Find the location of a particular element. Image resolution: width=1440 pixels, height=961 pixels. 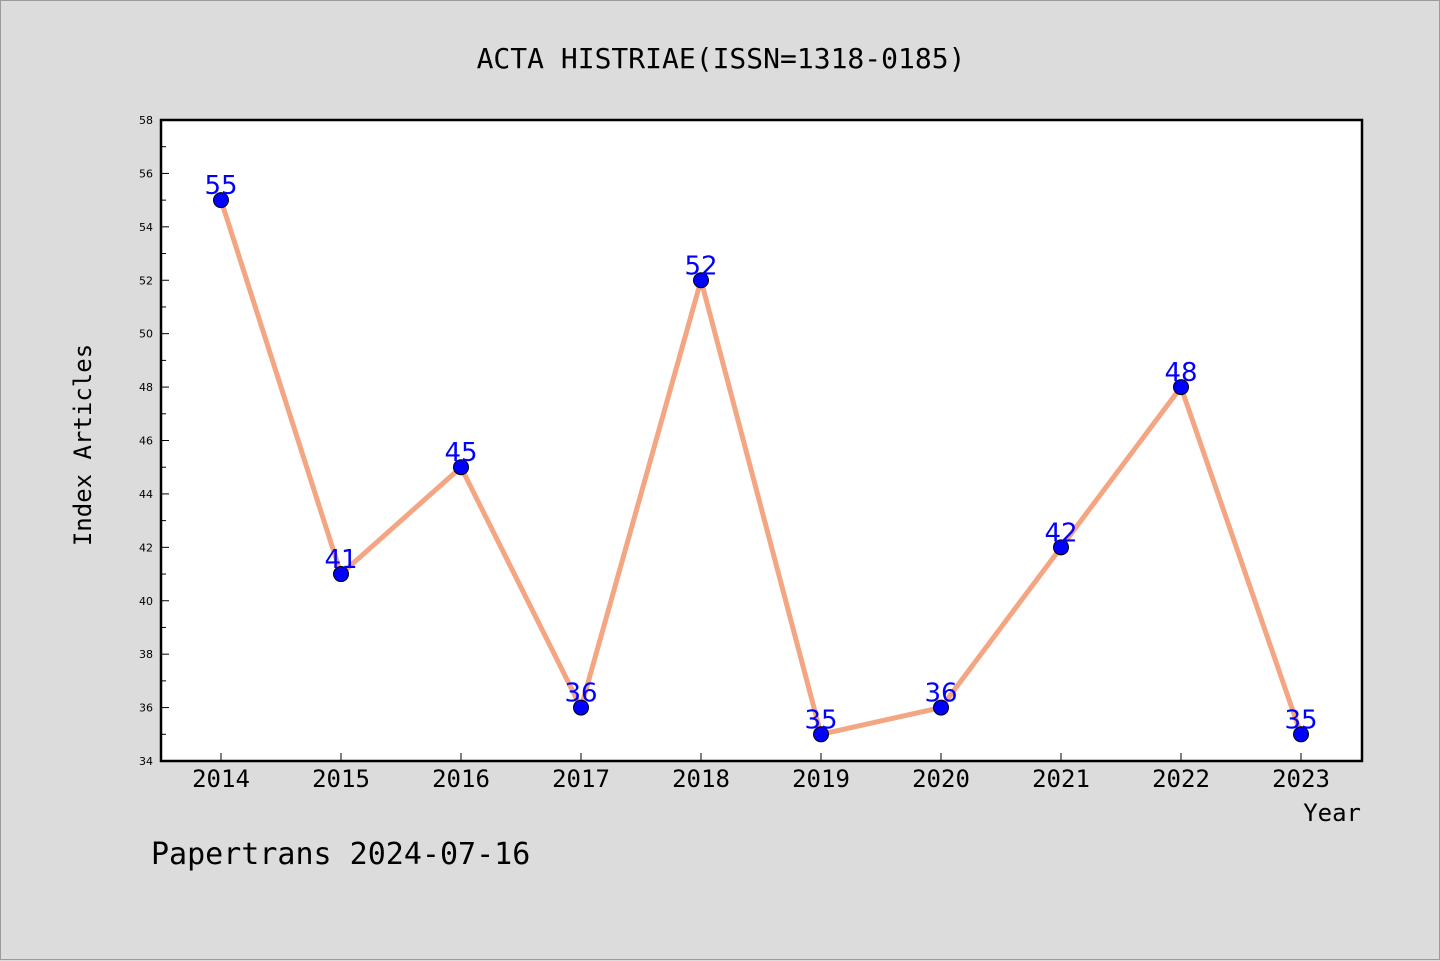

x-tick-label: 2015 is located at coordinates (341, 779).